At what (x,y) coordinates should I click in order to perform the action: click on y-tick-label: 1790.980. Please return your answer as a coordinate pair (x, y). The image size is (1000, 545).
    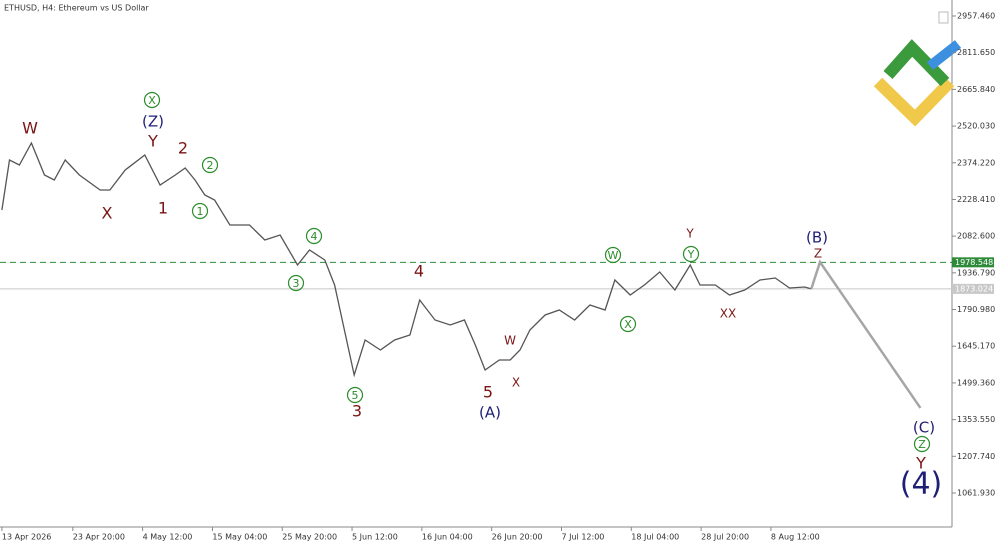
    Looking at the image, I should click on (976, 309).